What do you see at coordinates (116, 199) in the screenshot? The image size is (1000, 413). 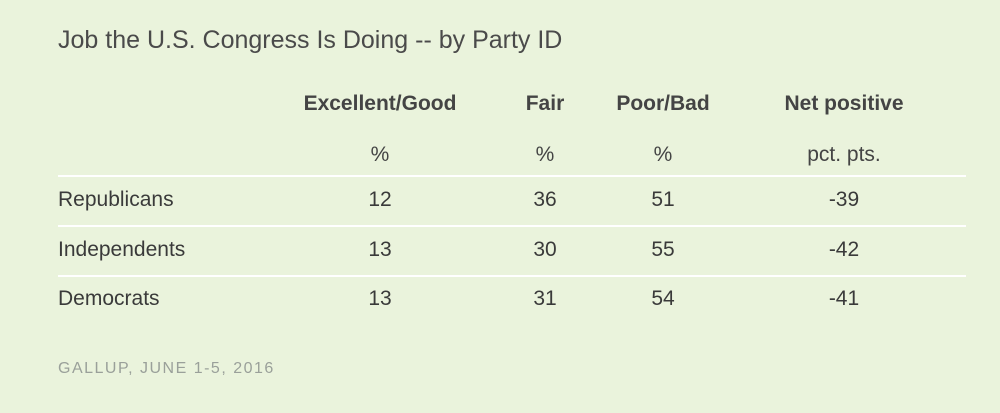 I see `row-label: Republicans` at bounding box center [116, 199].